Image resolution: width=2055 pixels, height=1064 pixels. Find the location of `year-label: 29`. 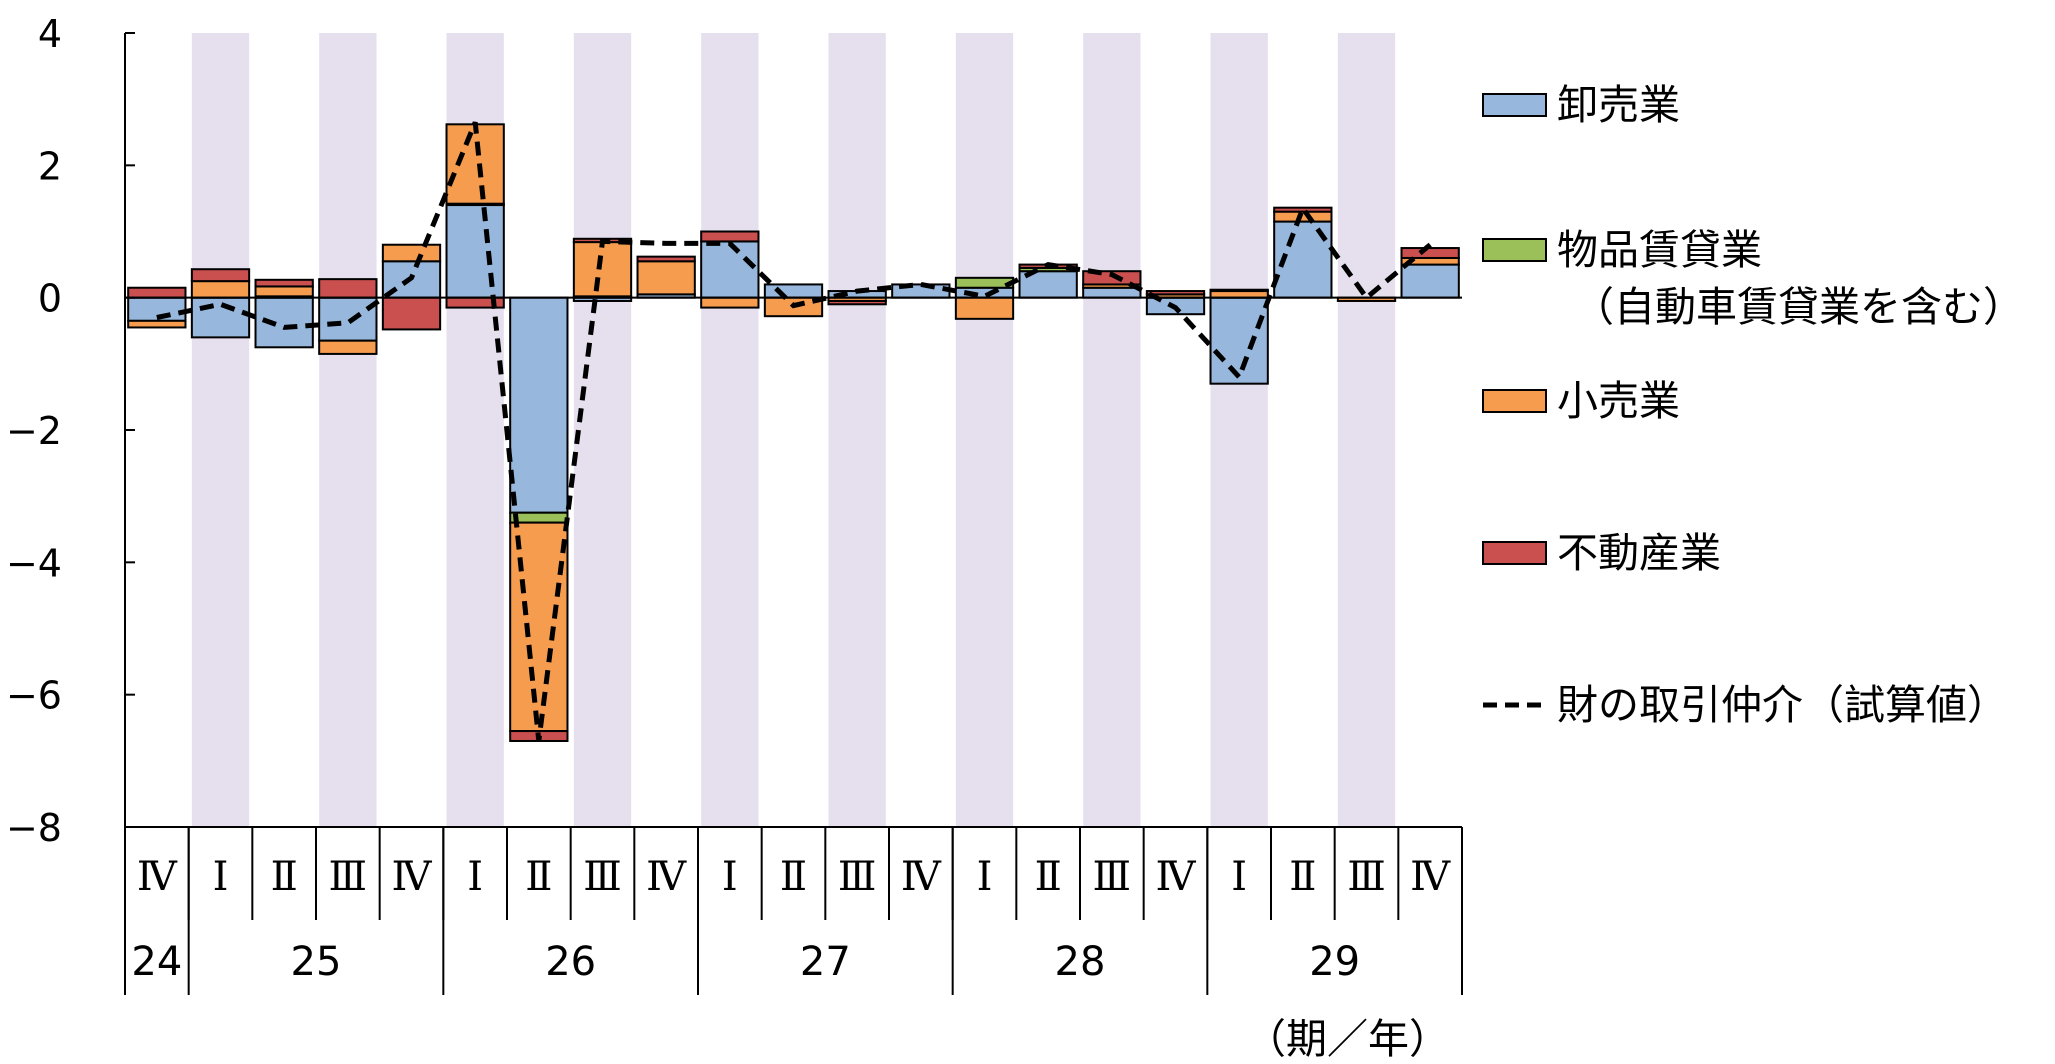

year-label: 29 is located at coordinates (1334, 962).